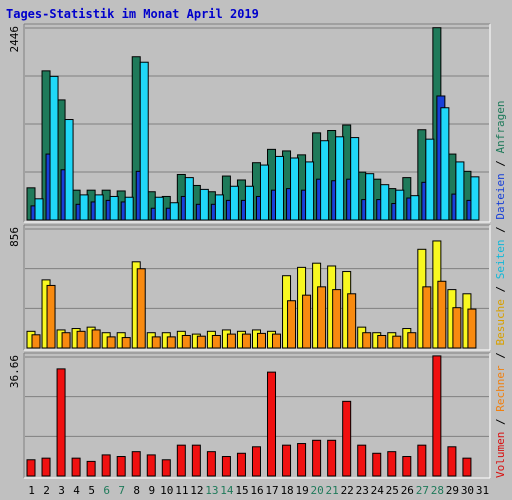 The image size is (512, 500). Describe the element at coordinates (500, 196) in the screenshot. I see `legend-entry: Dateien` at that location.